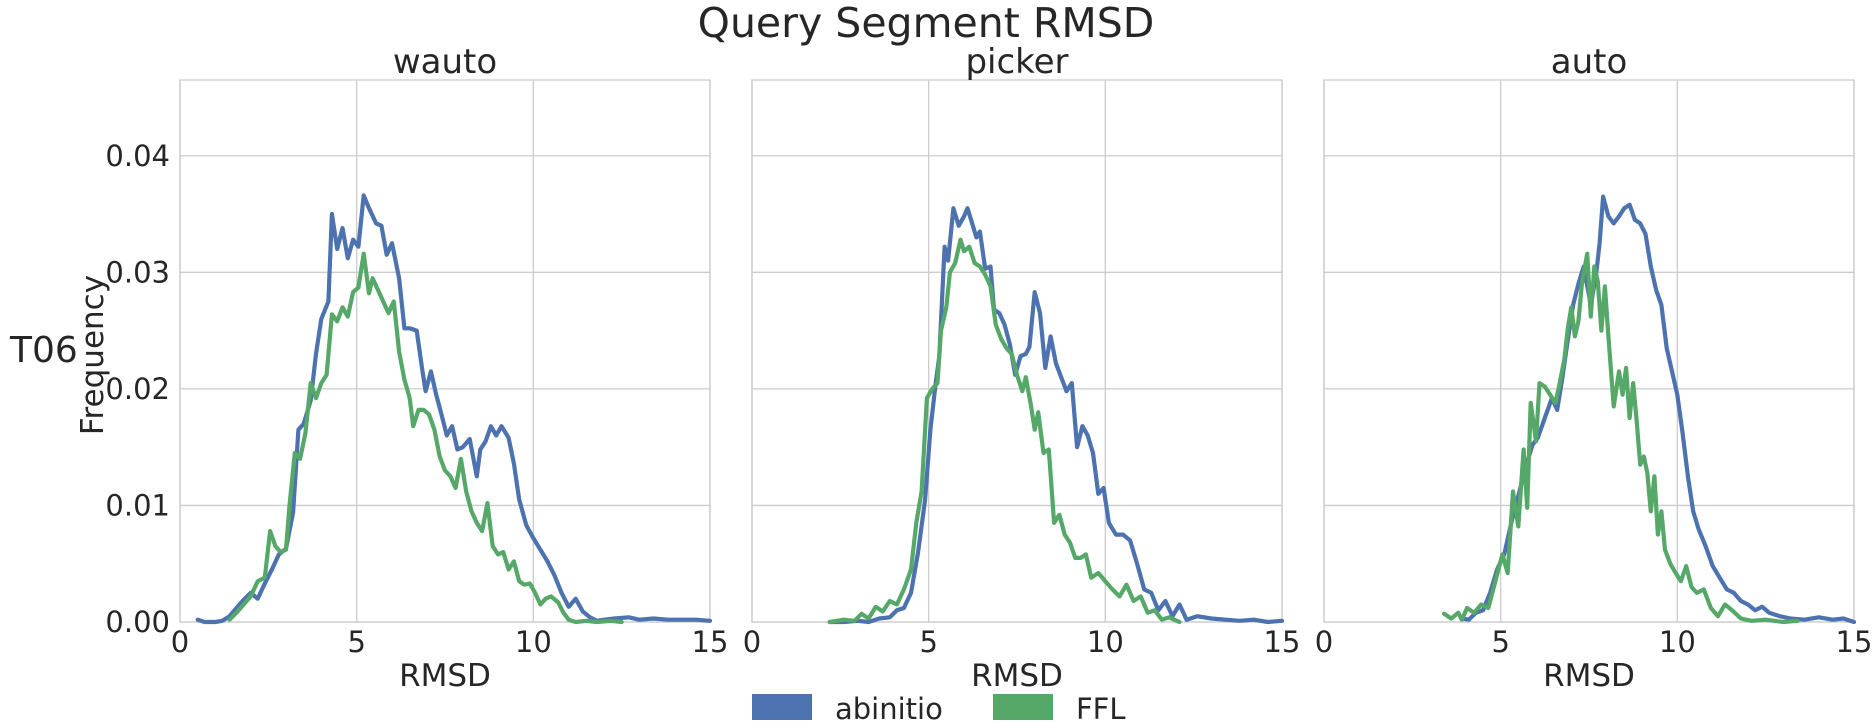  I want to click on y-tick-label: 0.00, so click(137, 622).